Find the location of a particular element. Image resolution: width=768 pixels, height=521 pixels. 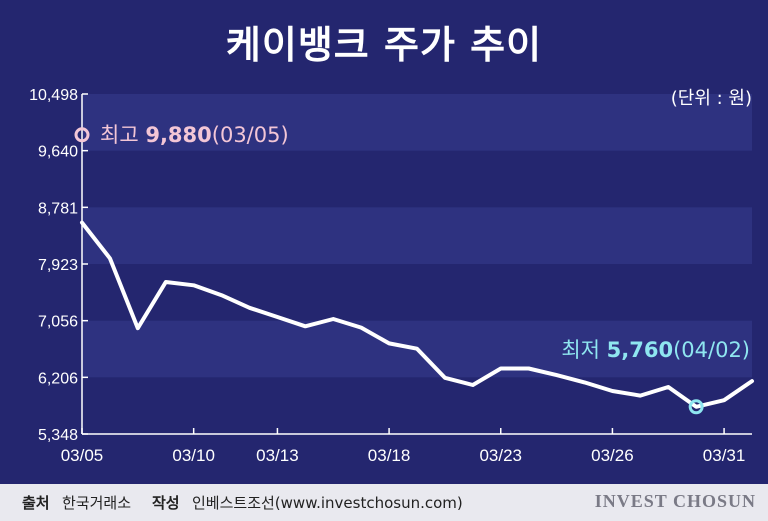

y-tick-label: 9,640 is located at coordinates (58, 152).